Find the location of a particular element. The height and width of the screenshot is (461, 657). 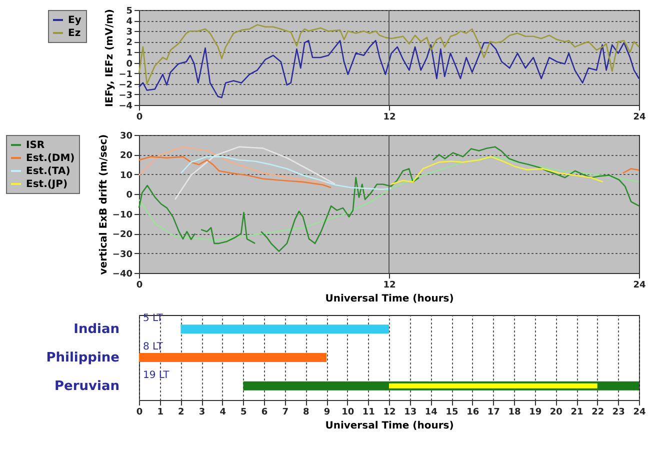

y-tick-label: −40 is located at coordinates (122, 275).